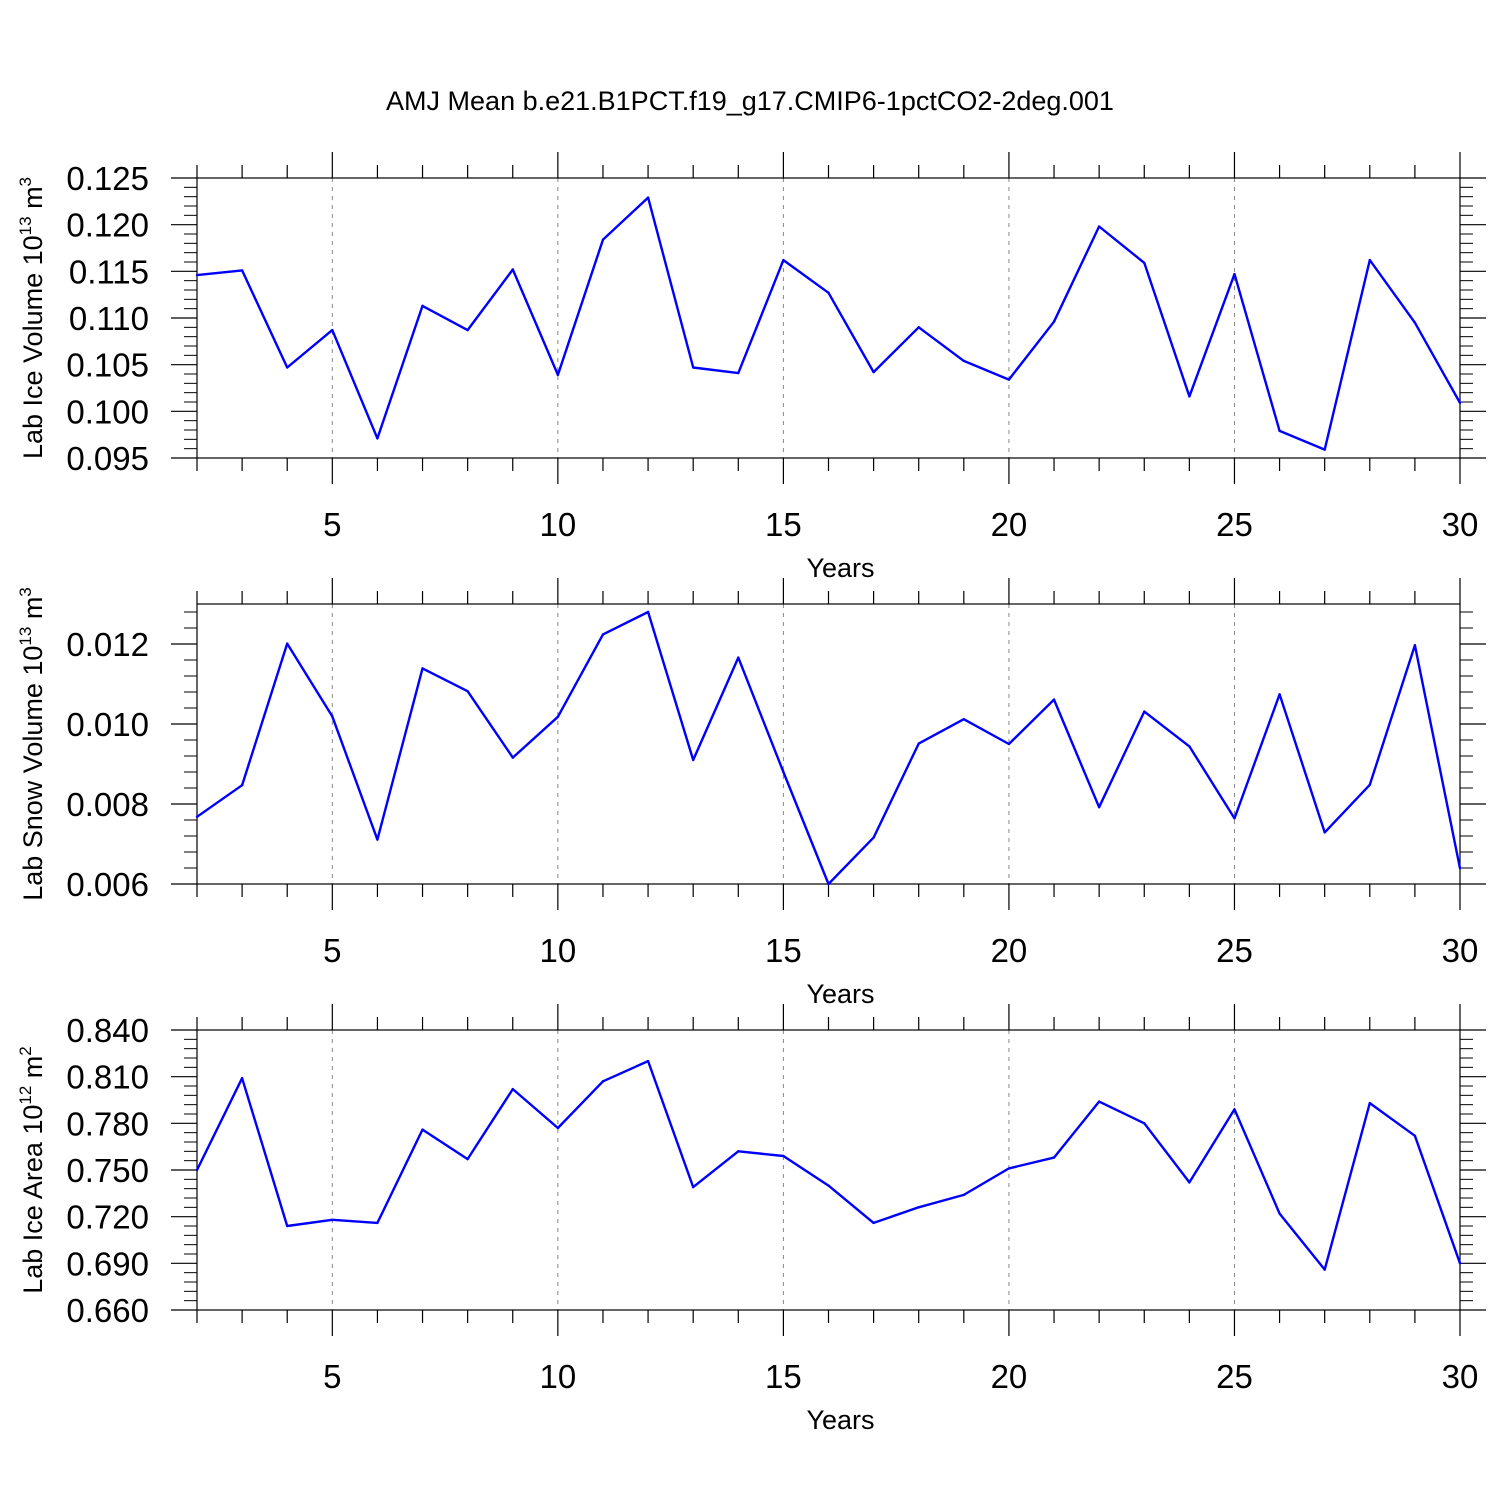 This screenshot has width=1500, height=1505. What do you see at coordinates (107, 1263) in the screenshot?
I see `y-tick-label: 0.690` at bounding box center [107, 1263].